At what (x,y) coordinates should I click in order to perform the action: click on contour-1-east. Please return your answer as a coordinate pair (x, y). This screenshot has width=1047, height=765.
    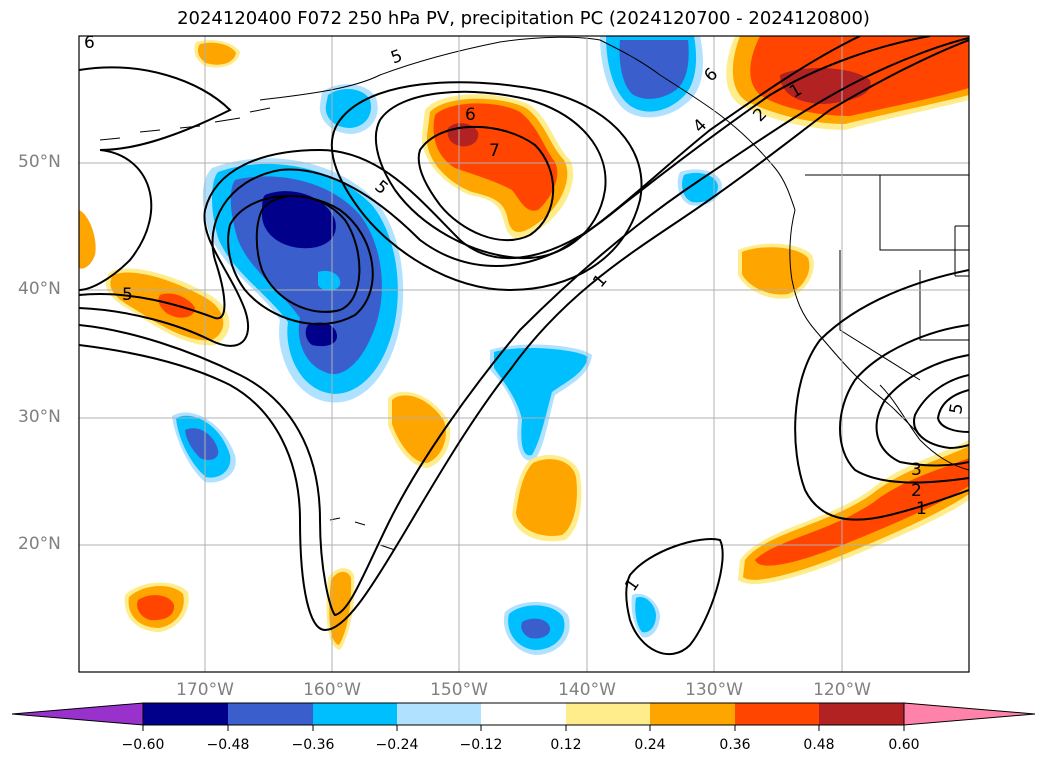
    Looking at the image, I should click on (881, 395).